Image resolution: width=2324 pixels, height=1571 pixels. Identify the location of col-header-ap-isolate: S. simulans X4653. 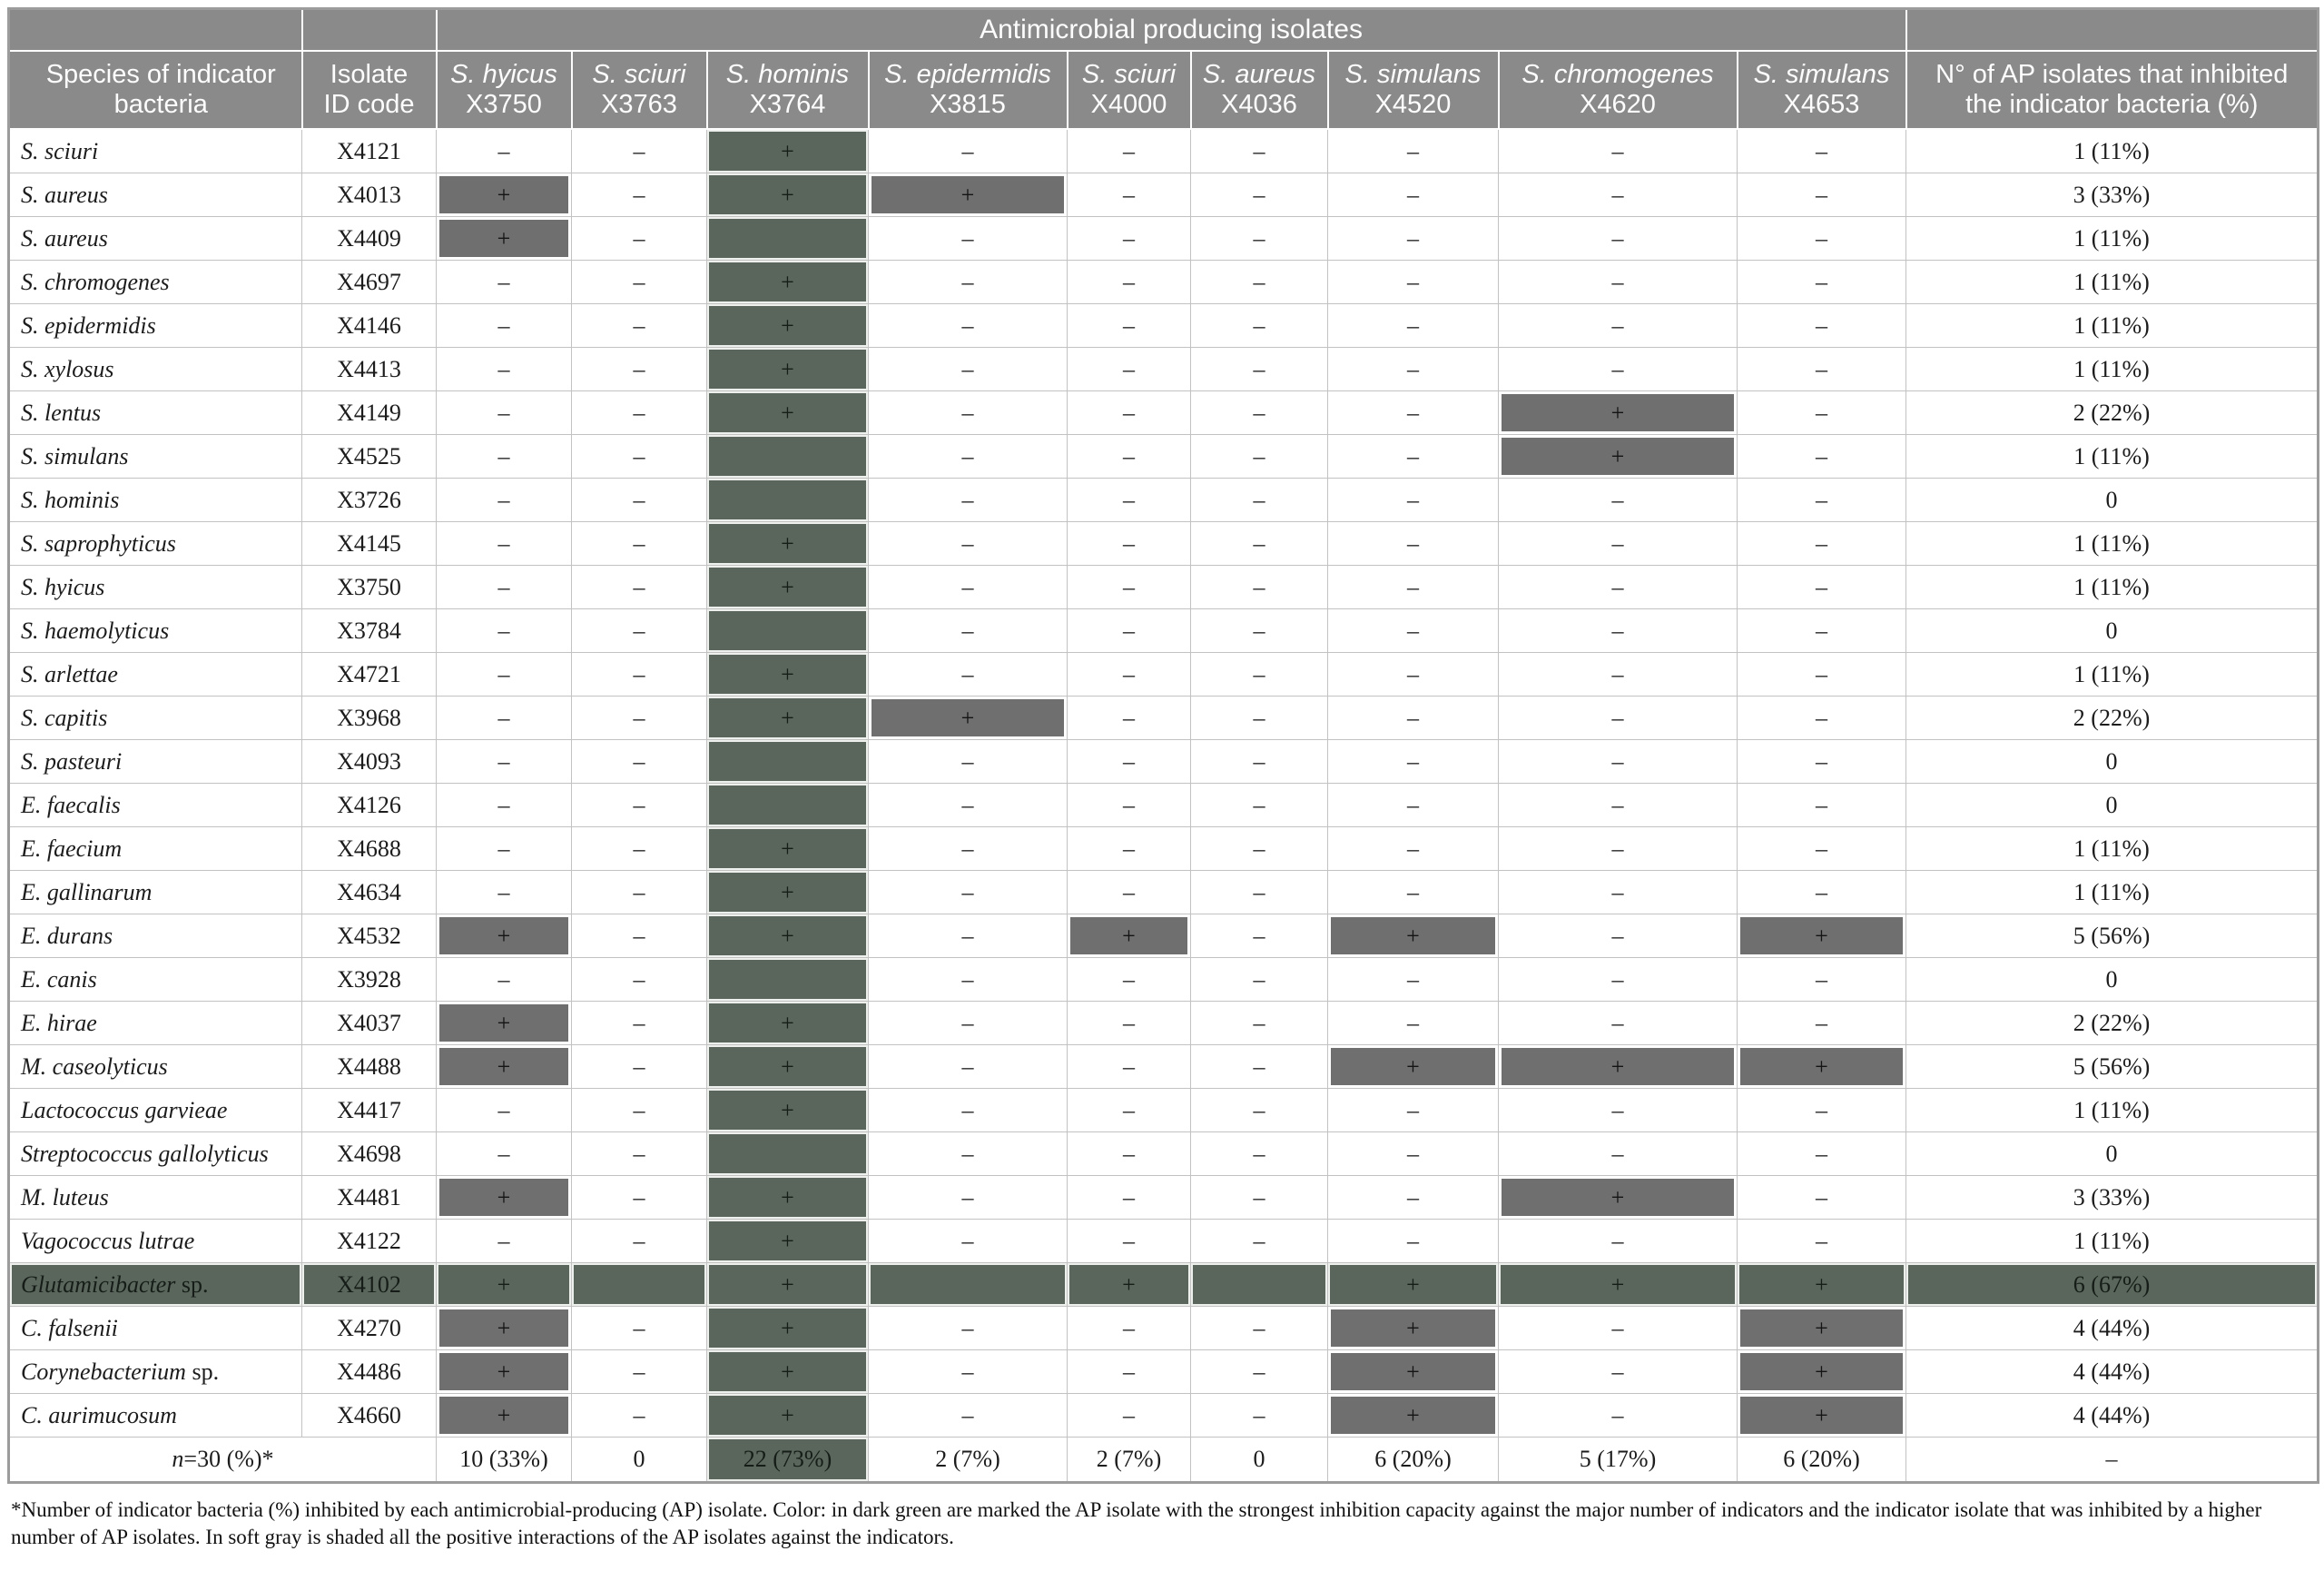
(1821, 90).